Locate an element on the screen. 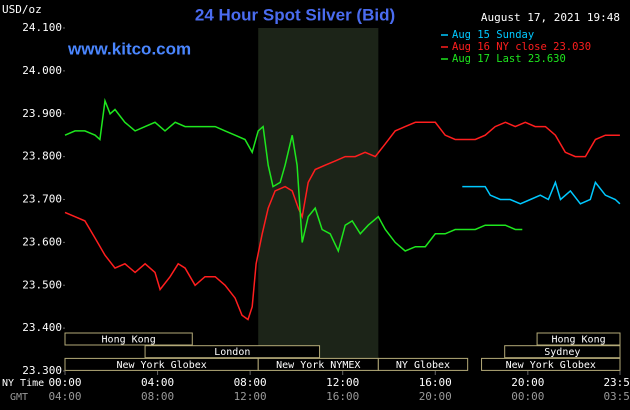 The width and height of the screenshot is (630, 410). session-label: London is located at coordinates (232, 352).